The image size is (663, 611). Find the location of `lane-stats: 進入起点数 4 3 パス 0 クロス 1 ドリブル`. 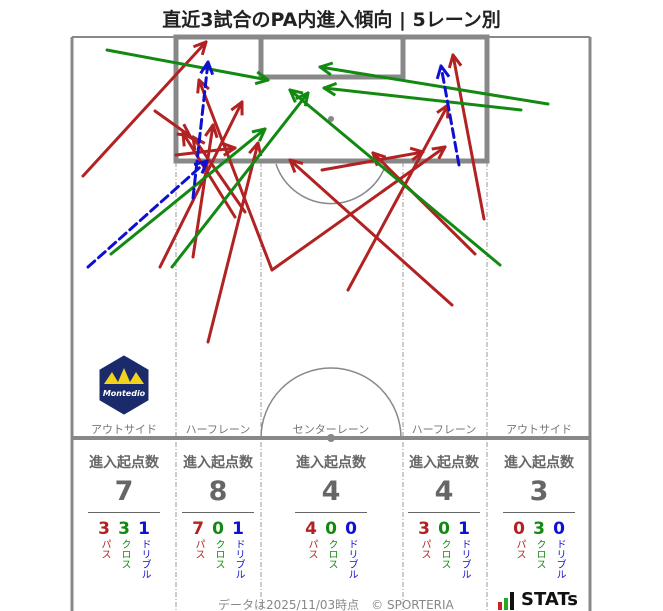

lane-stats: 進入起点数 4 3 パス 0 クロス 1 ドリブル is located at coordinates (444, 515).